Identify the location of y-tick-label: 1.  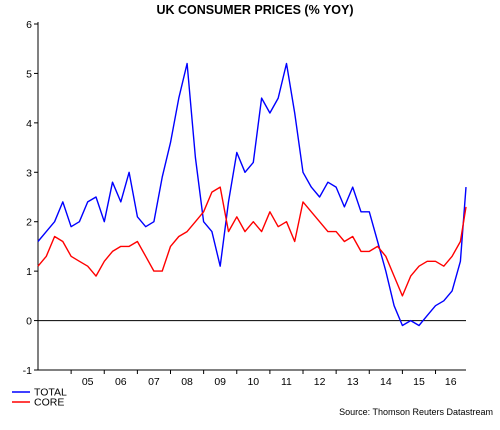
(29, 272).